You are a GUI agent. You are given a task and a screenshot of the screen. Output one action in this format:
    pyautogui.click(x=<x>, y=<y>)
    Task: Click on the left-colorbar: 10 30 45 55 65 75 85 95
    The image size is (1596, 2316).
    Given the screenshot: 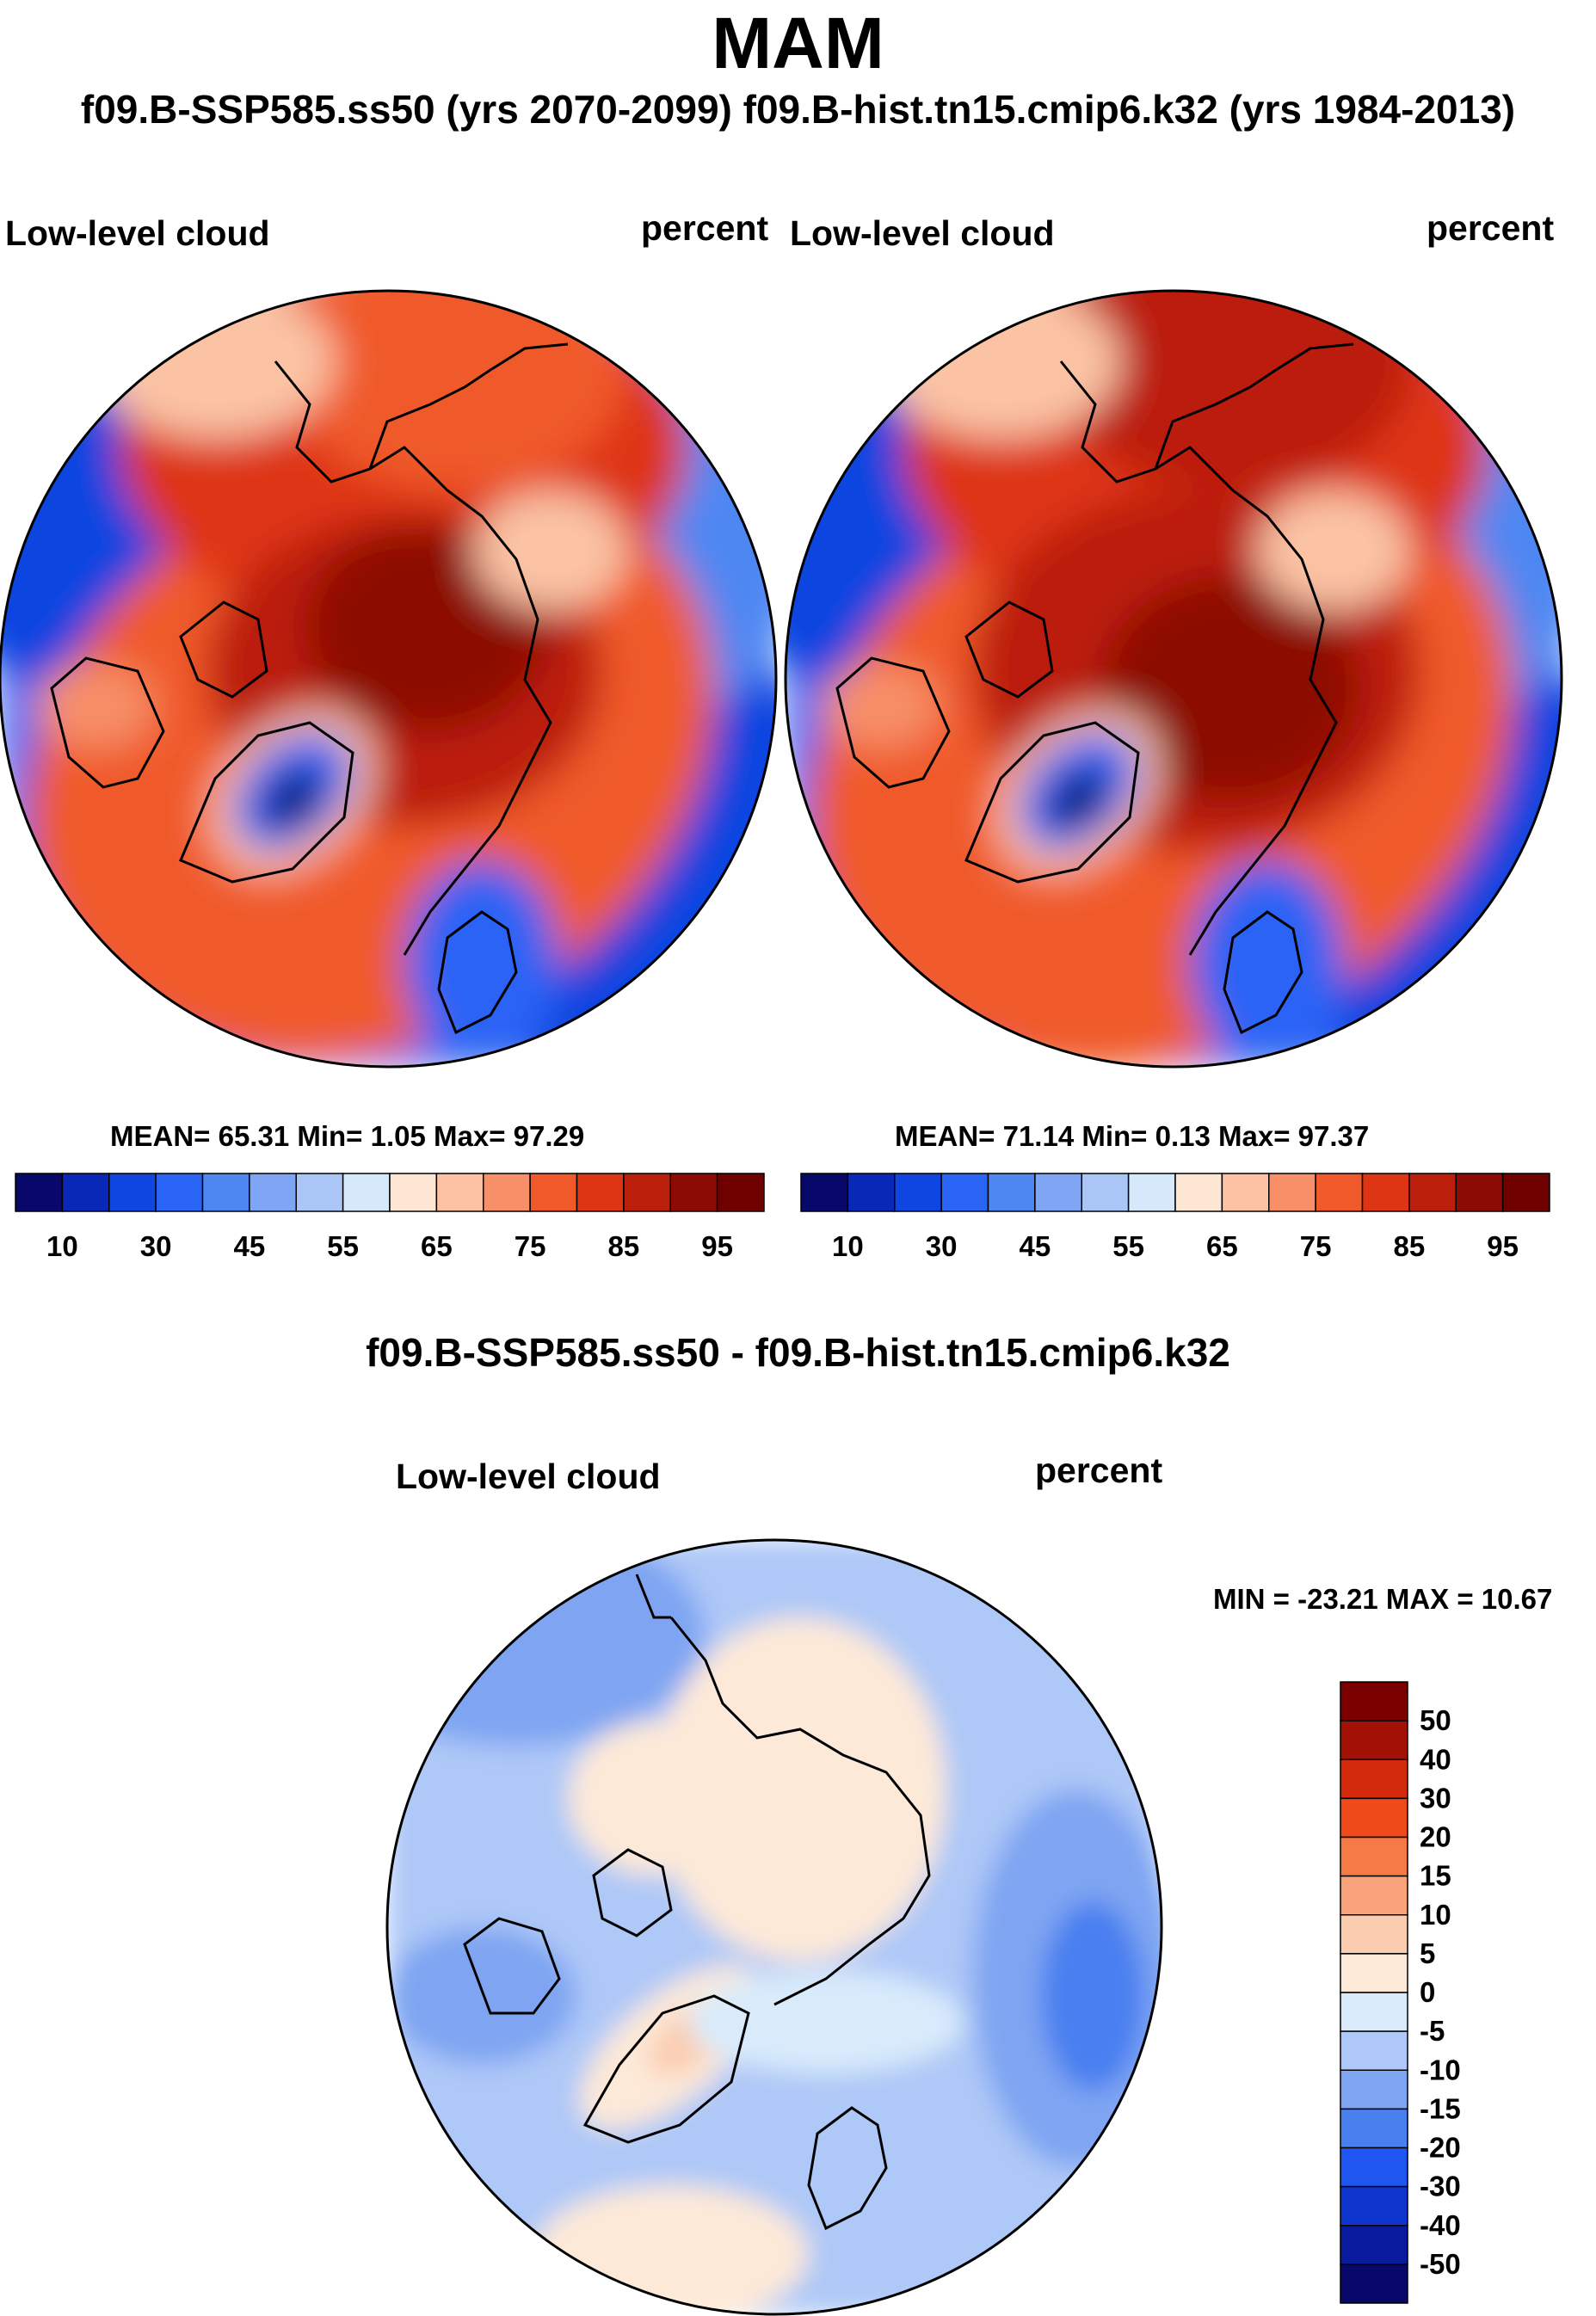 What is the action you would take?
    pyautogui.click(x=390, y=1217)
    